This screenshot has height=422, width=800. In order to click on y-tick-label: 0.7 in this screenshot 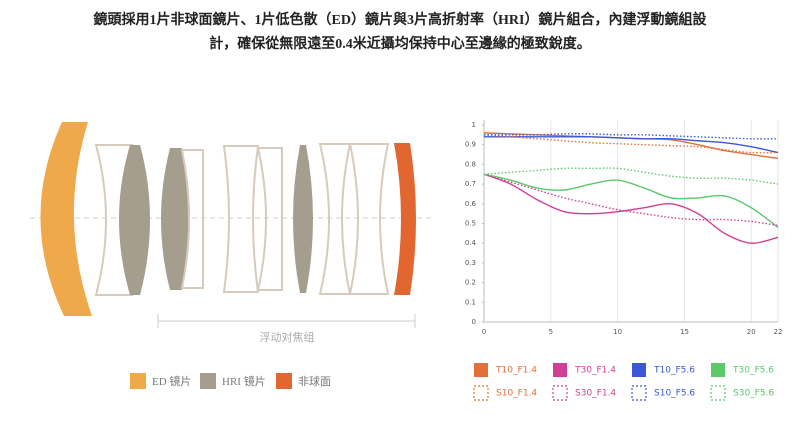, I will do `click(470, 184)`.